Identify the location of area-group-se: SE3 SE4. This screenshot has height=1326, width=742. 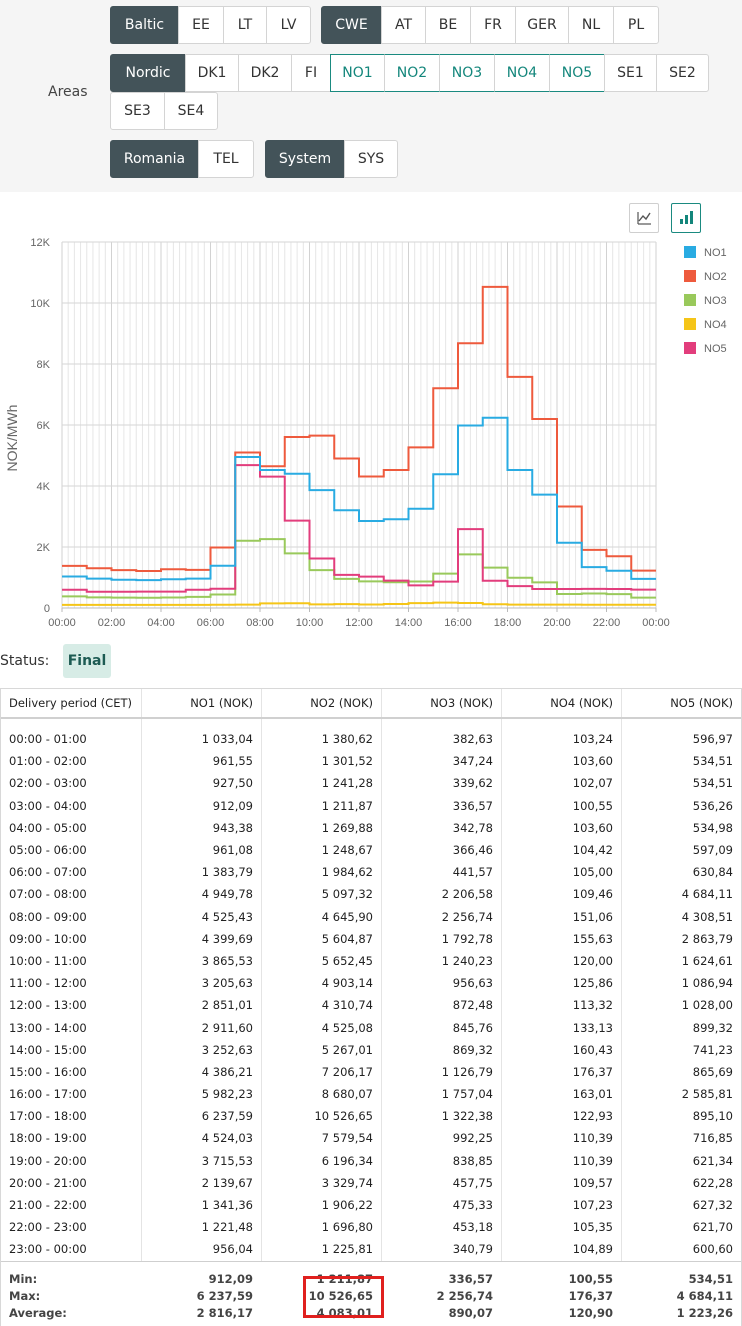
(164, 111).